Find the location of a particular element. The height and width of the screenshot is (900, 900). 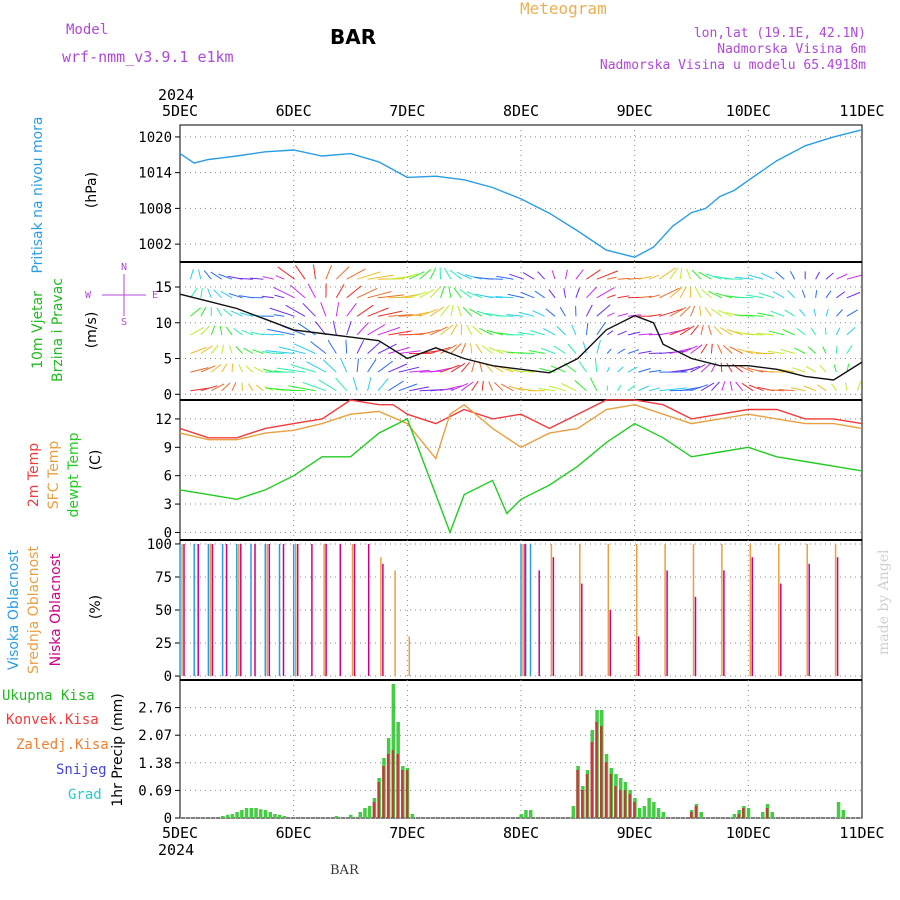

compass-n: N is located at coordinates (124, 267).